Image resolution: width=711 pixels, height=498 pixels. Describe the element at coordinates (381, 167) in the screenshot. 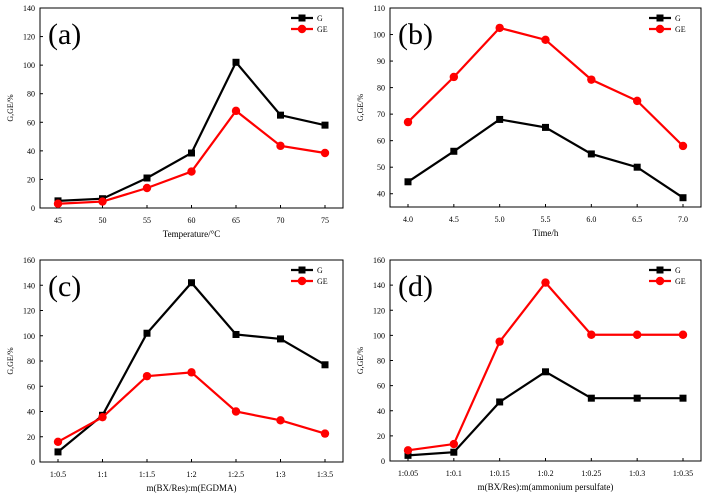

I see `y-tick-label: 50` at that location.